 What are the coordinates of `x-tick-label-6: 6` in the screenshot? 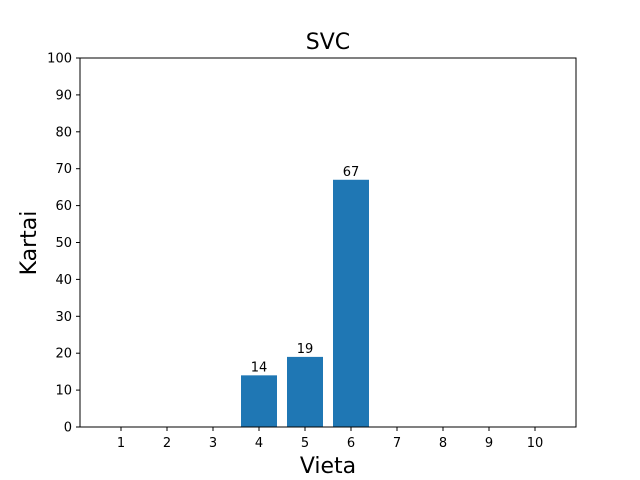 It's located at (351, 443).